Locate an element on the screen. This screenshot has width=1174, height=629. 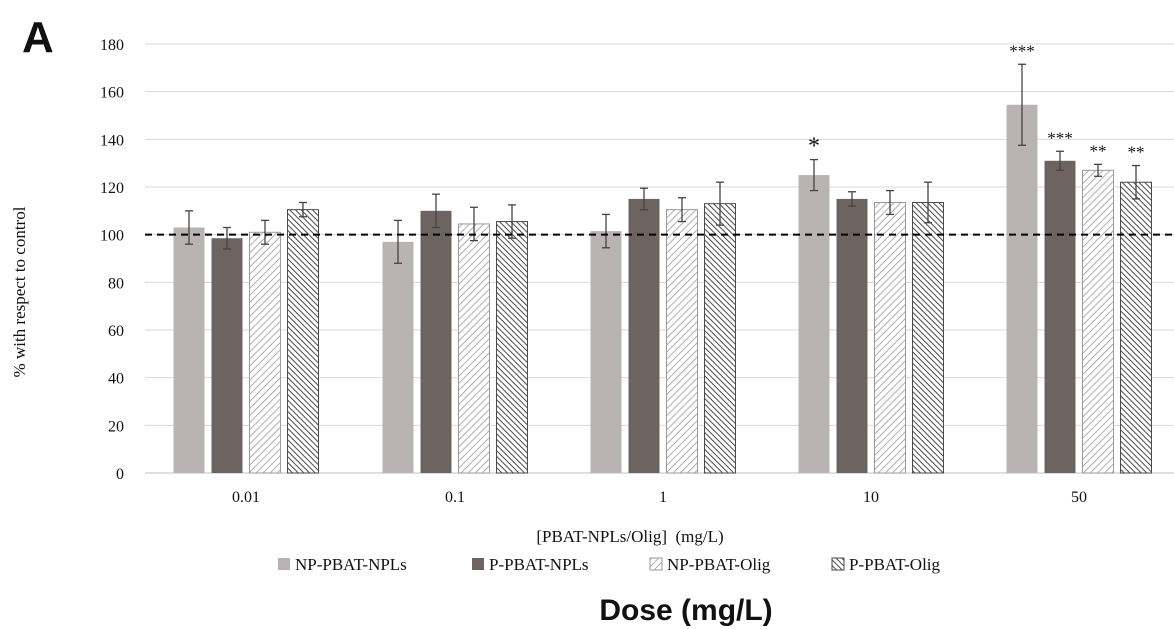
y-tick-label: 40 is located at coordinates (116, 379).